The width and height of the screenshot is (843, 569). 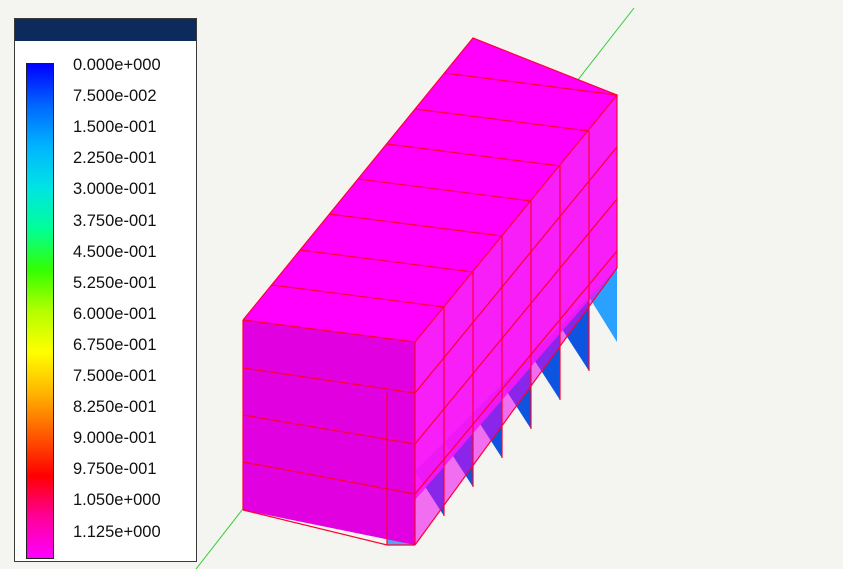 What do you see at coordinates (40, 311) in the screenshot?
I see `legend-color-bar` at bounding box center [40, 311].